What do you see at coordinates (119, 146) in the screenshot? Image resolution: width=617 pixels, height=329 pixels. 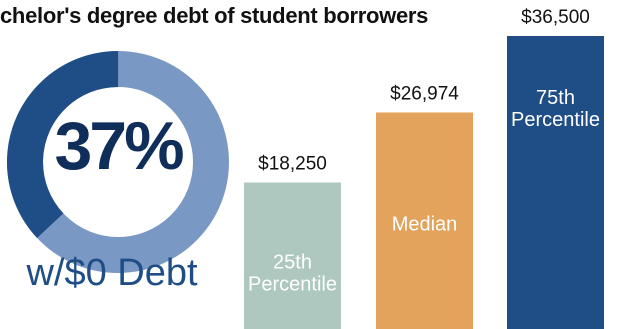 I see `donut-percent-label: 37%` at bounding box center [119, 146].